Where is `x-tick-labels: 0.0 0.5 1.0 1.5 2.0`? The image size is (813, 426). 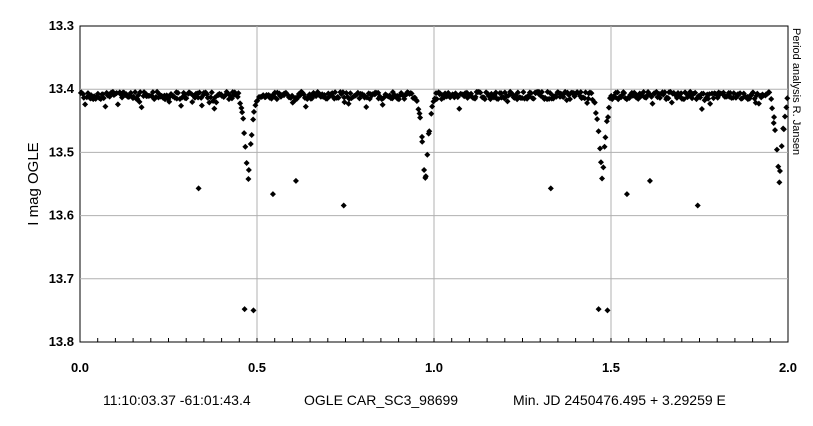
x-tick-labels: 0.0 0.5 1.0 1.5 2.0 is located at coordinates (434, 367).